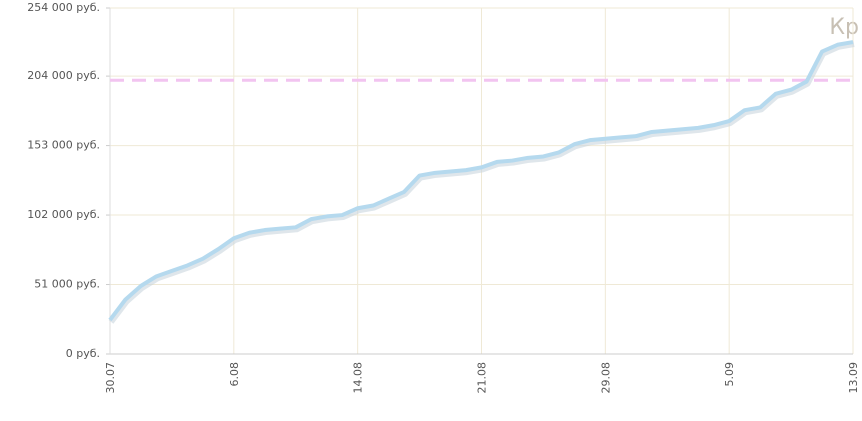 Image resolution: width=862 pixels, height=421 pixels. I want to click on x-tick-label: 6.08, so click(234, 374).